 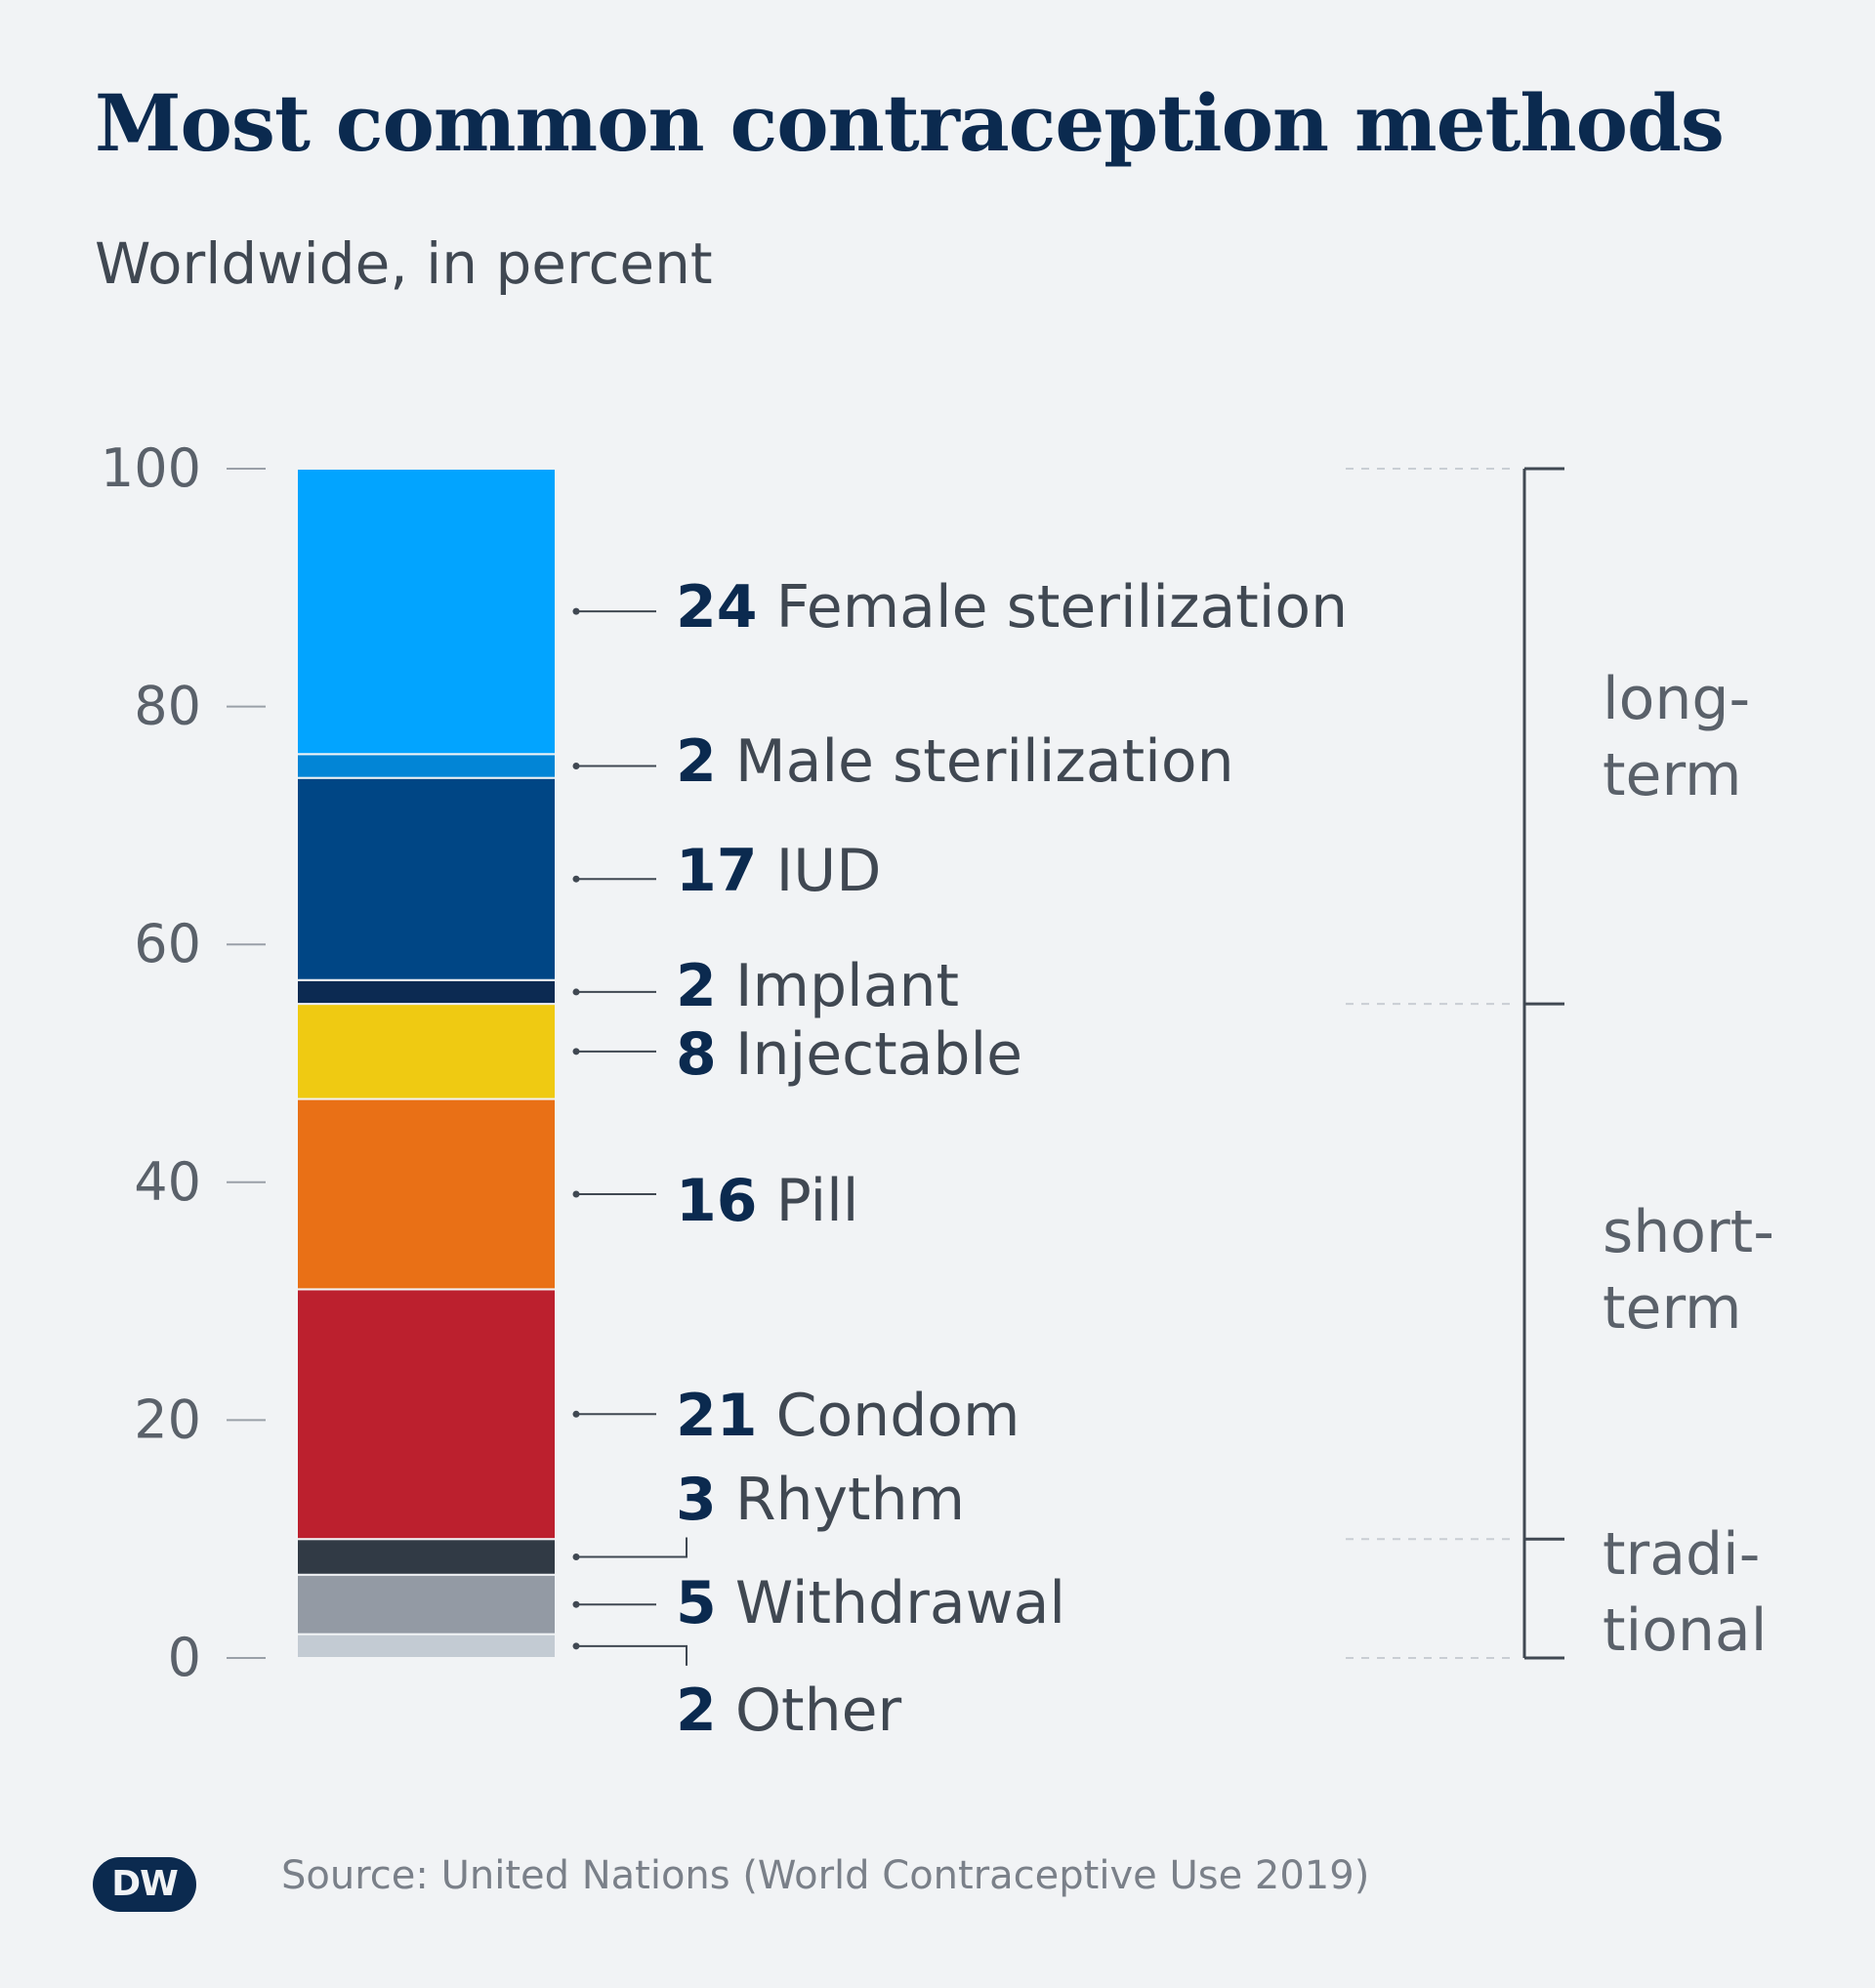 I want to click on data-label-rhythm: 3 Rhythm, so click(x=820, y=1500).